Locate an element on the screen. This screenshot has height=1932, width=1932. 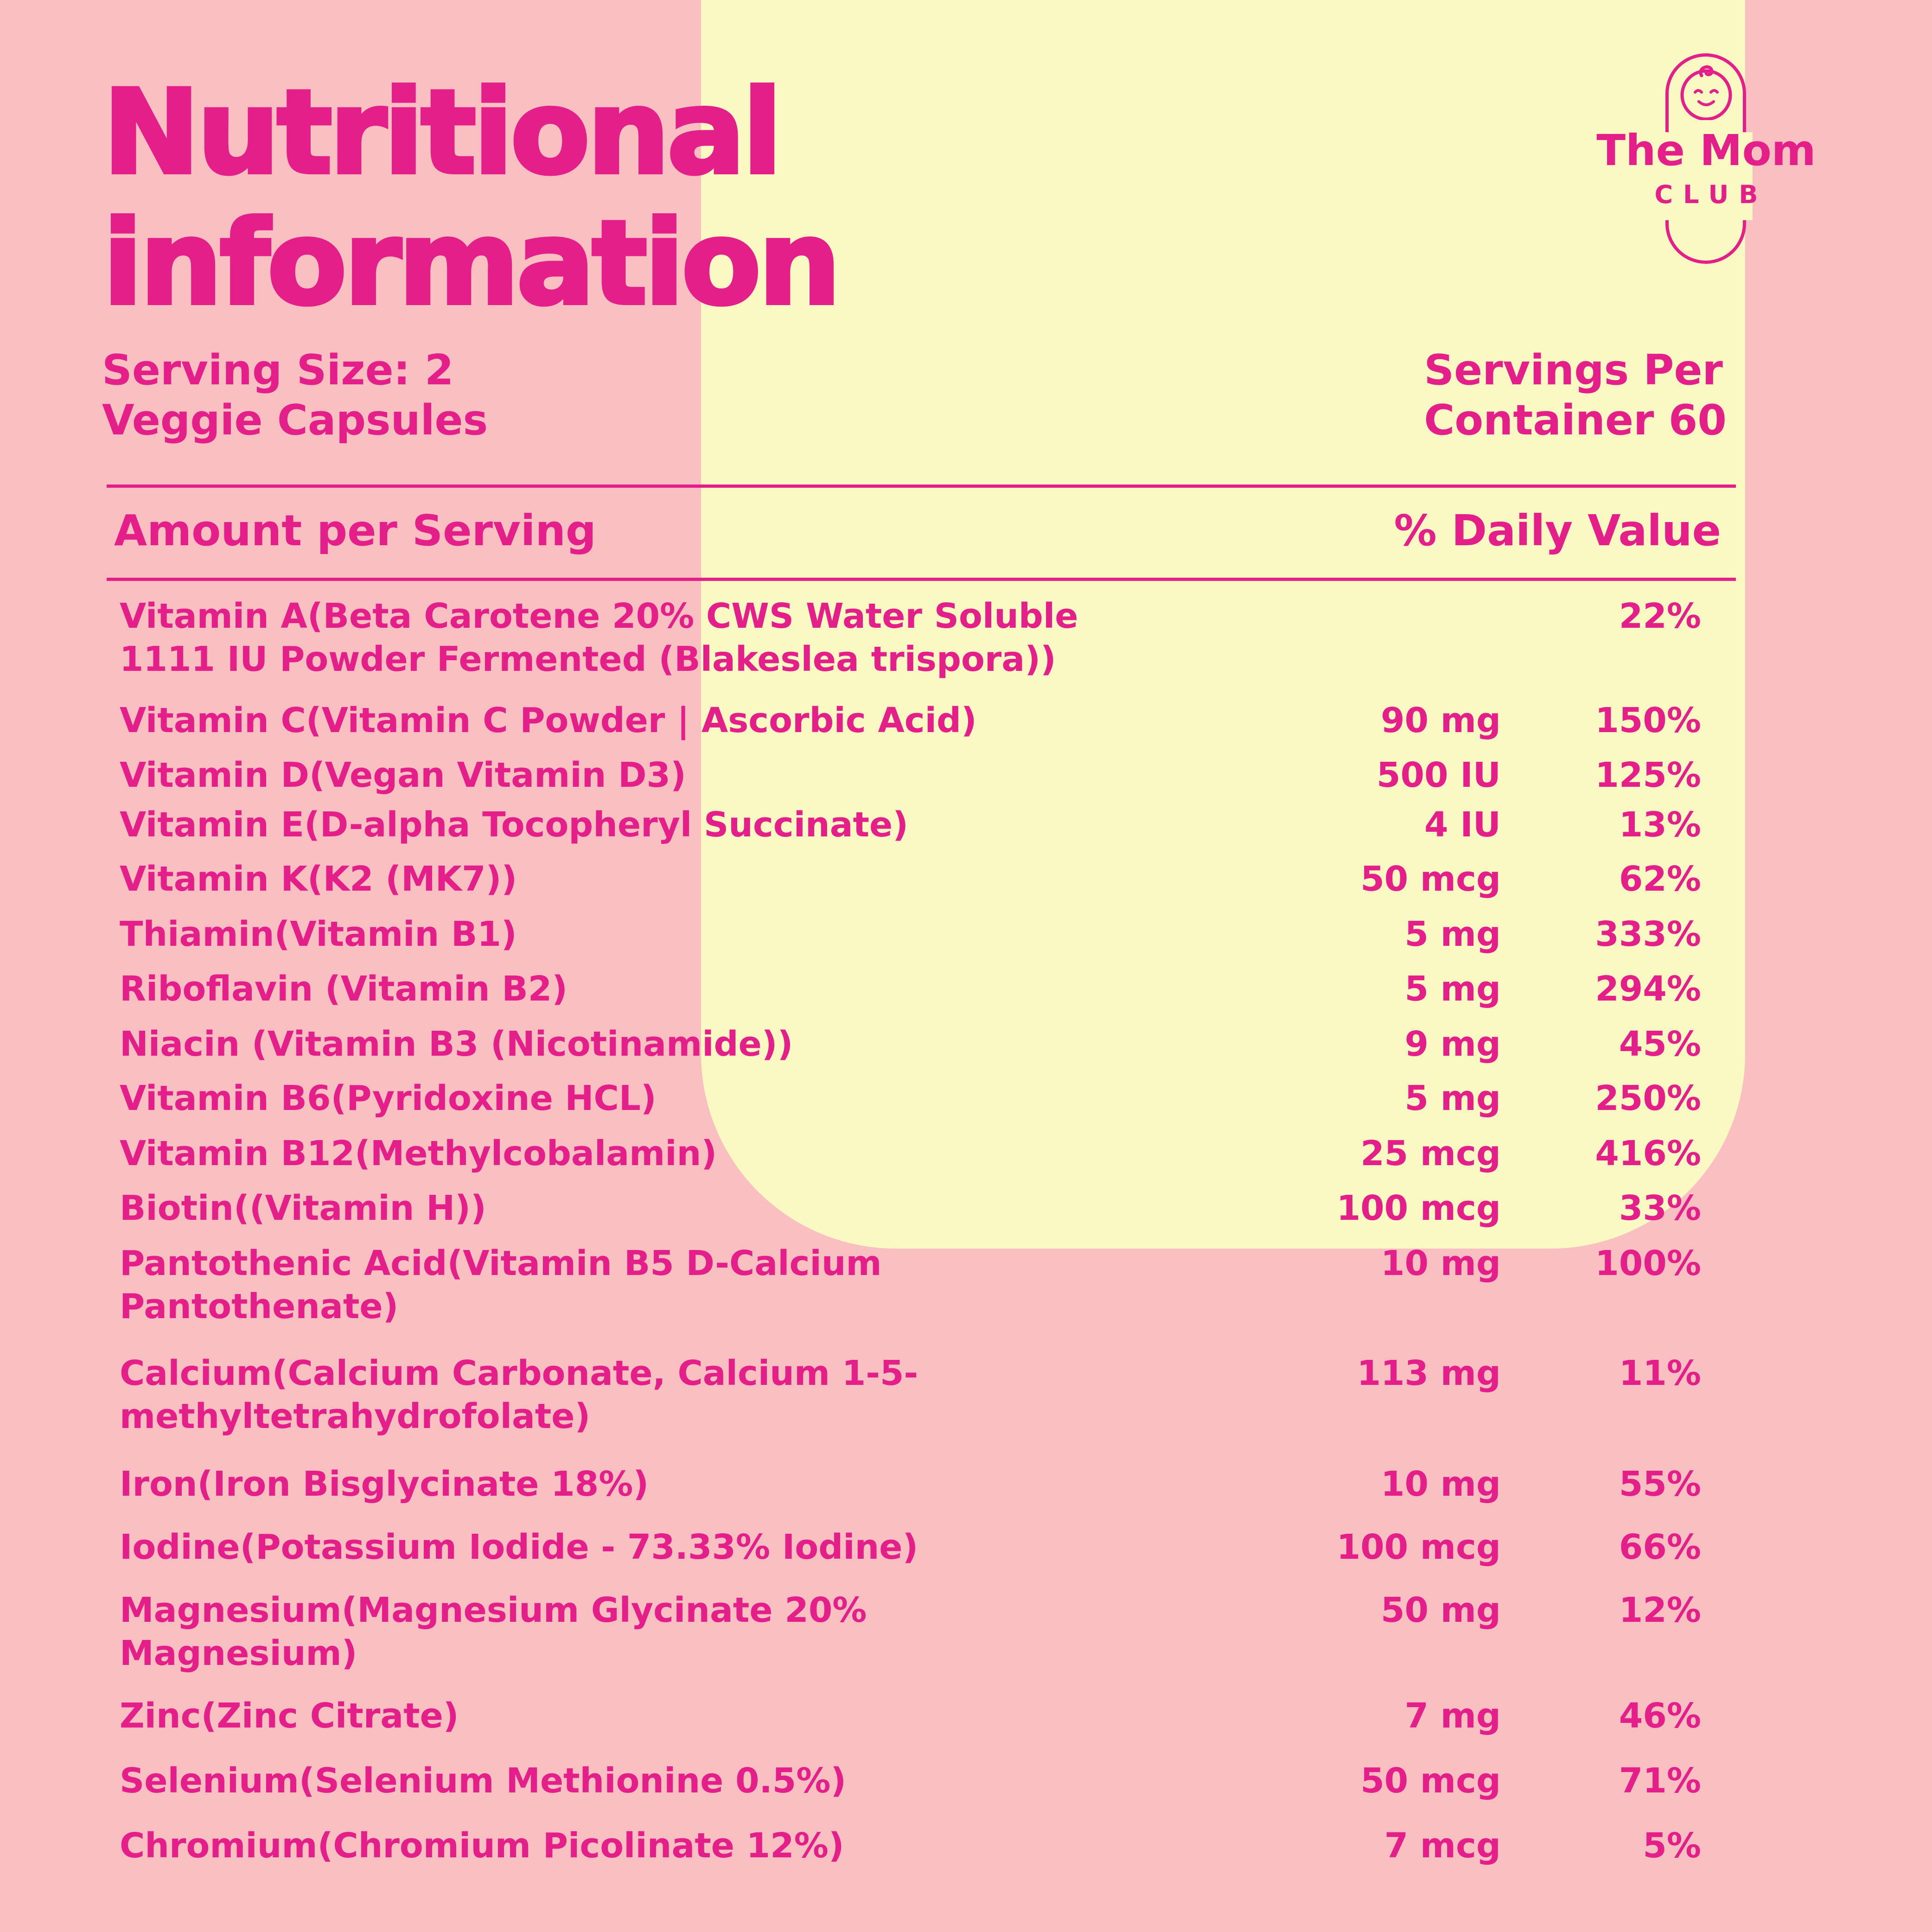
serving-size-line-2: Veggie Capsules is located at coordinates (295, 420).